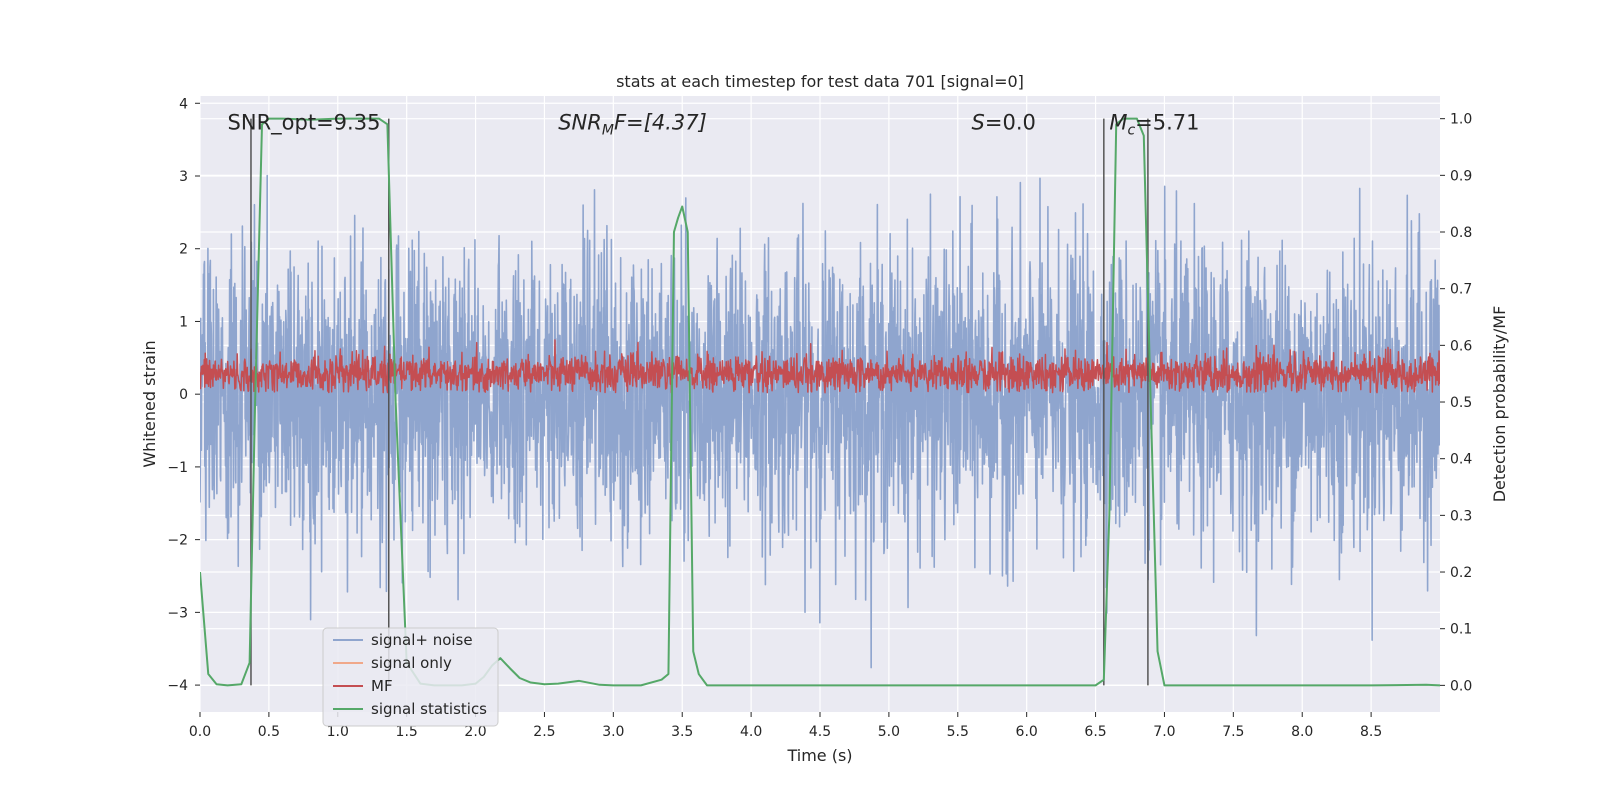  What do you see at coordinates (1371, 732) in the screenshot?
I see `x-tick-label: 8.5` at bounding box center [1371, 732].